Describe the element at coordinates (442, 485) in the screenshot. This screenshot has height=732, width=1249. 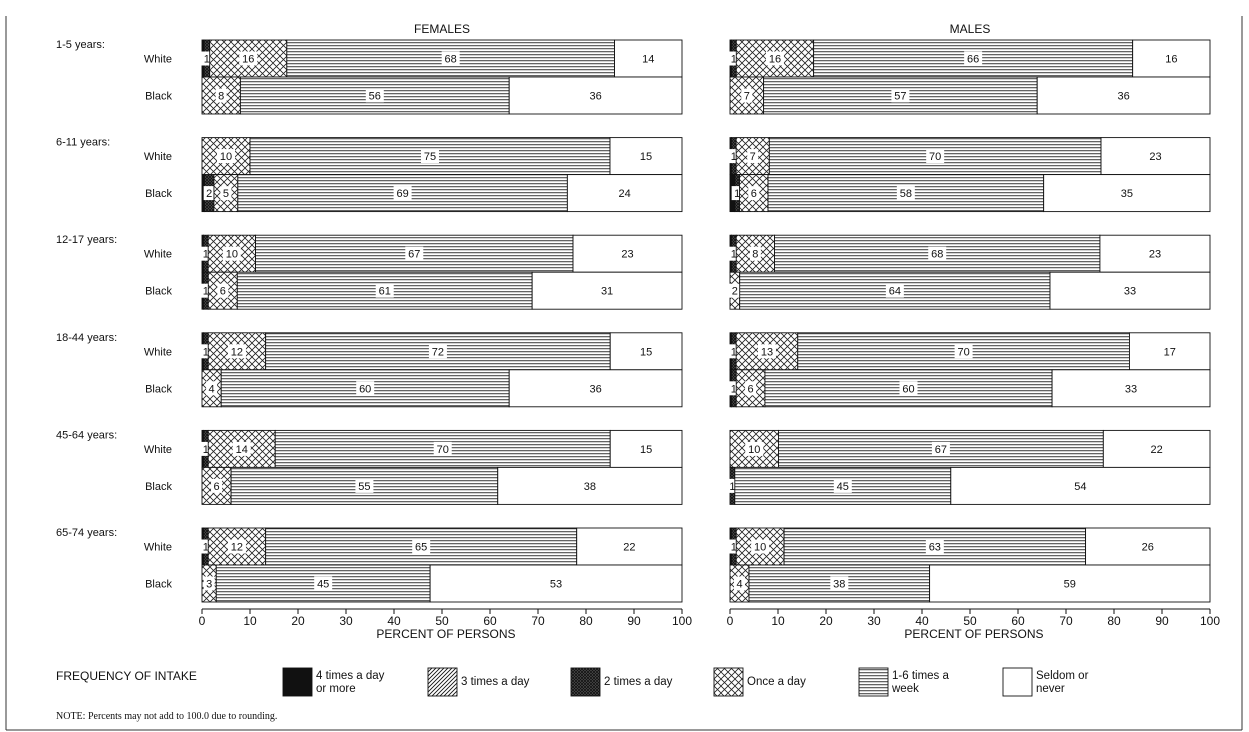
I see `bar-row: 6 55 38` at that location.